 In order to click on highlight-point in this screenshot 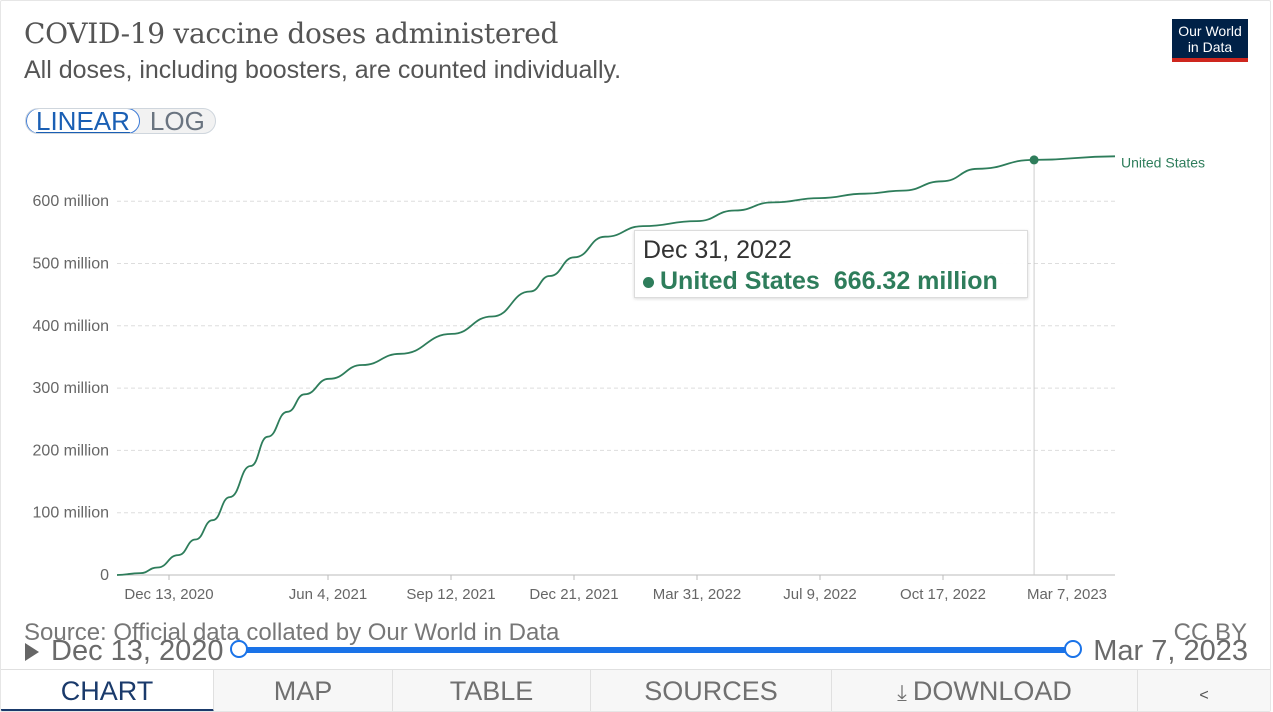, I will do `click(1034, 160)`.